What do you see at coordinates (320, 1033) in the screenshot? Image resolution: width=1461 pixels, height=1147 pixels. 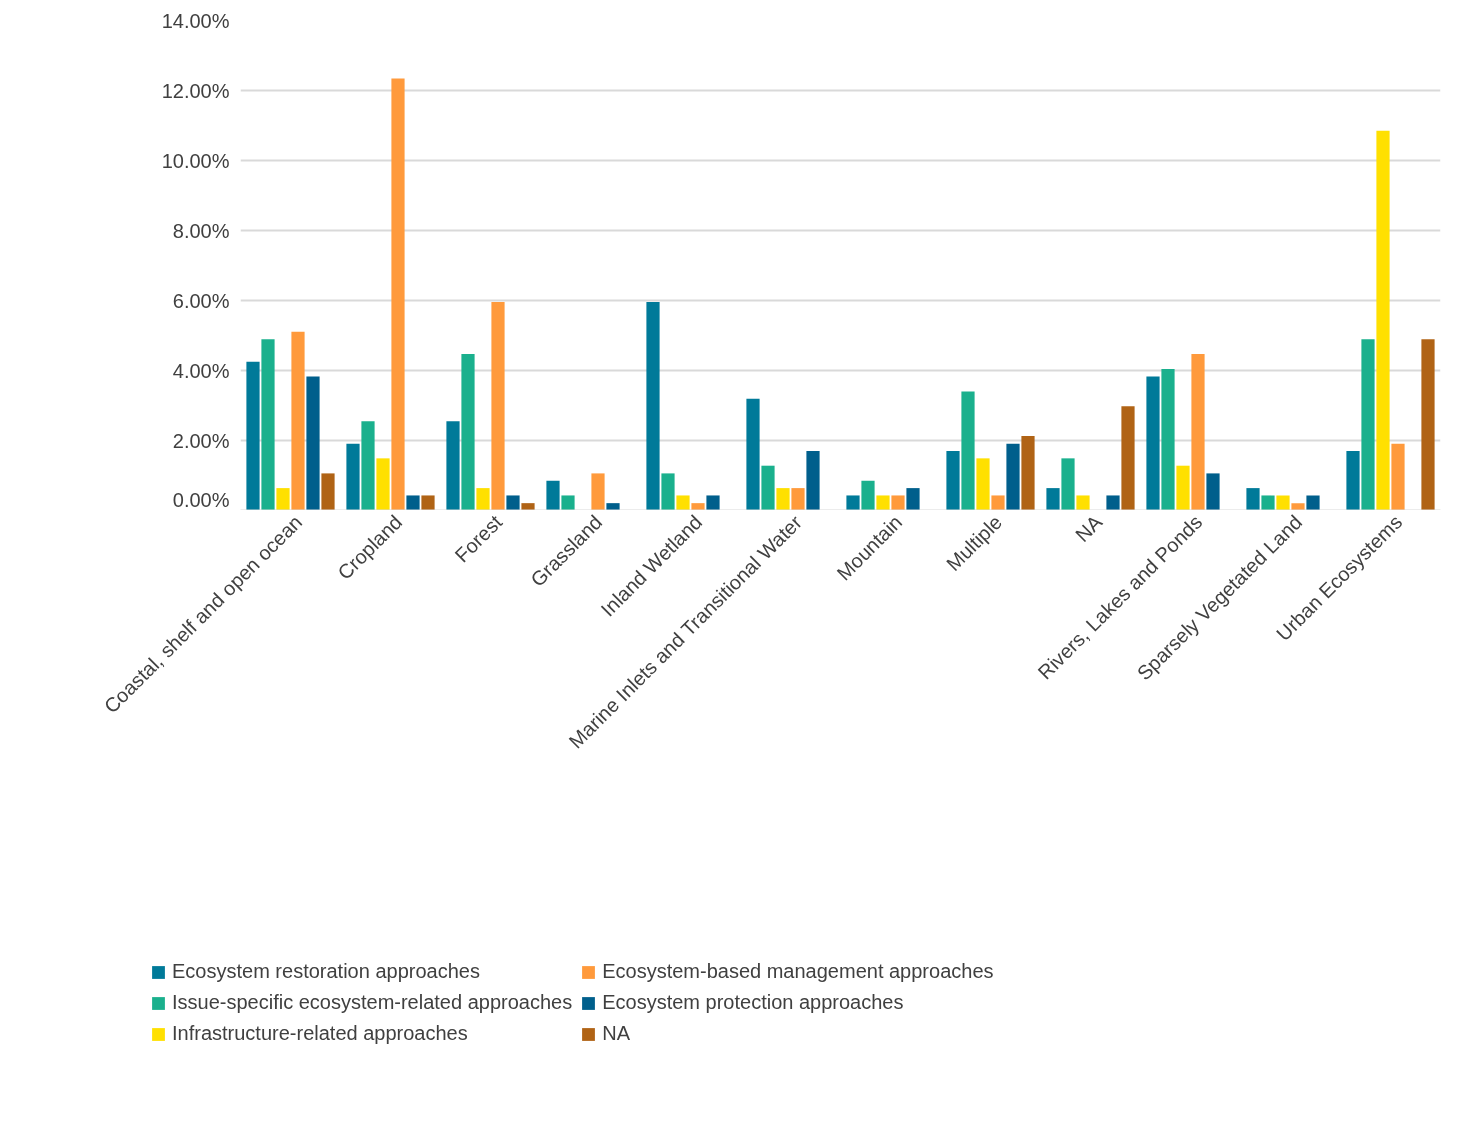 I see `legend-label: Infrastructure-related approaches` at bounding box center [320, 1033].